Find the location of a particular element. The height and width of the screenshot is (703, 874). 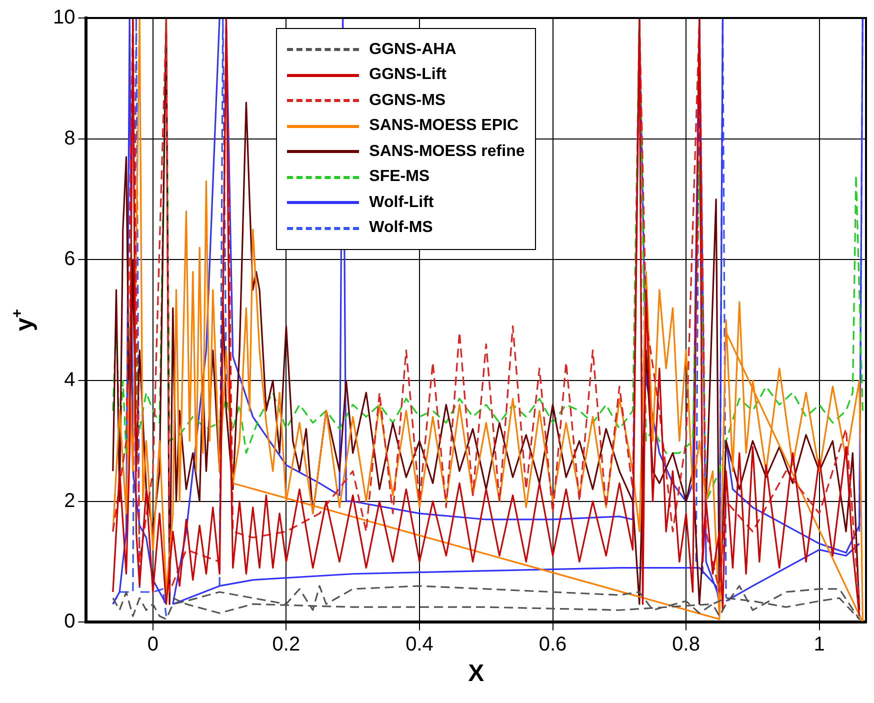

x-tick-label: 0 is located at coordinates (152, 645).